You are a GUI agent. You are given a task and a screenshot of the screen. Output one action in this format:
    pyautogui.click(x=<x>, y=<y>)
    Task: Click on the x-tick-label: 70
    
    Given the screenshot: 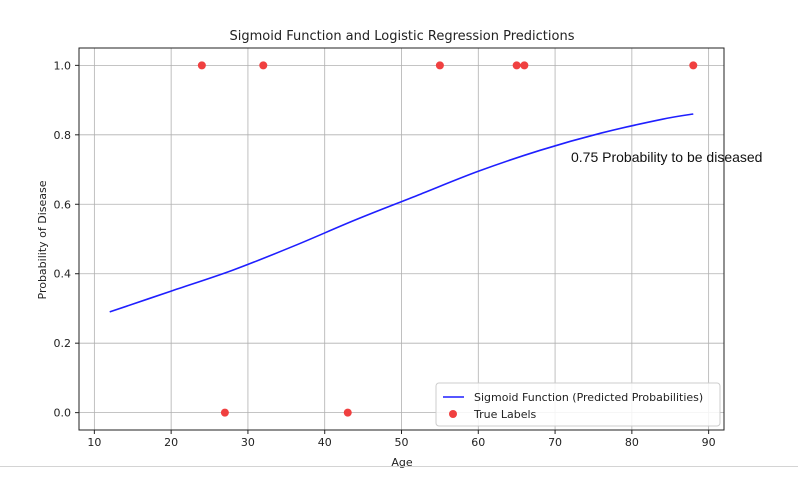 What is the action you would take?
    pyautogui.click(x=555, y=442)
    